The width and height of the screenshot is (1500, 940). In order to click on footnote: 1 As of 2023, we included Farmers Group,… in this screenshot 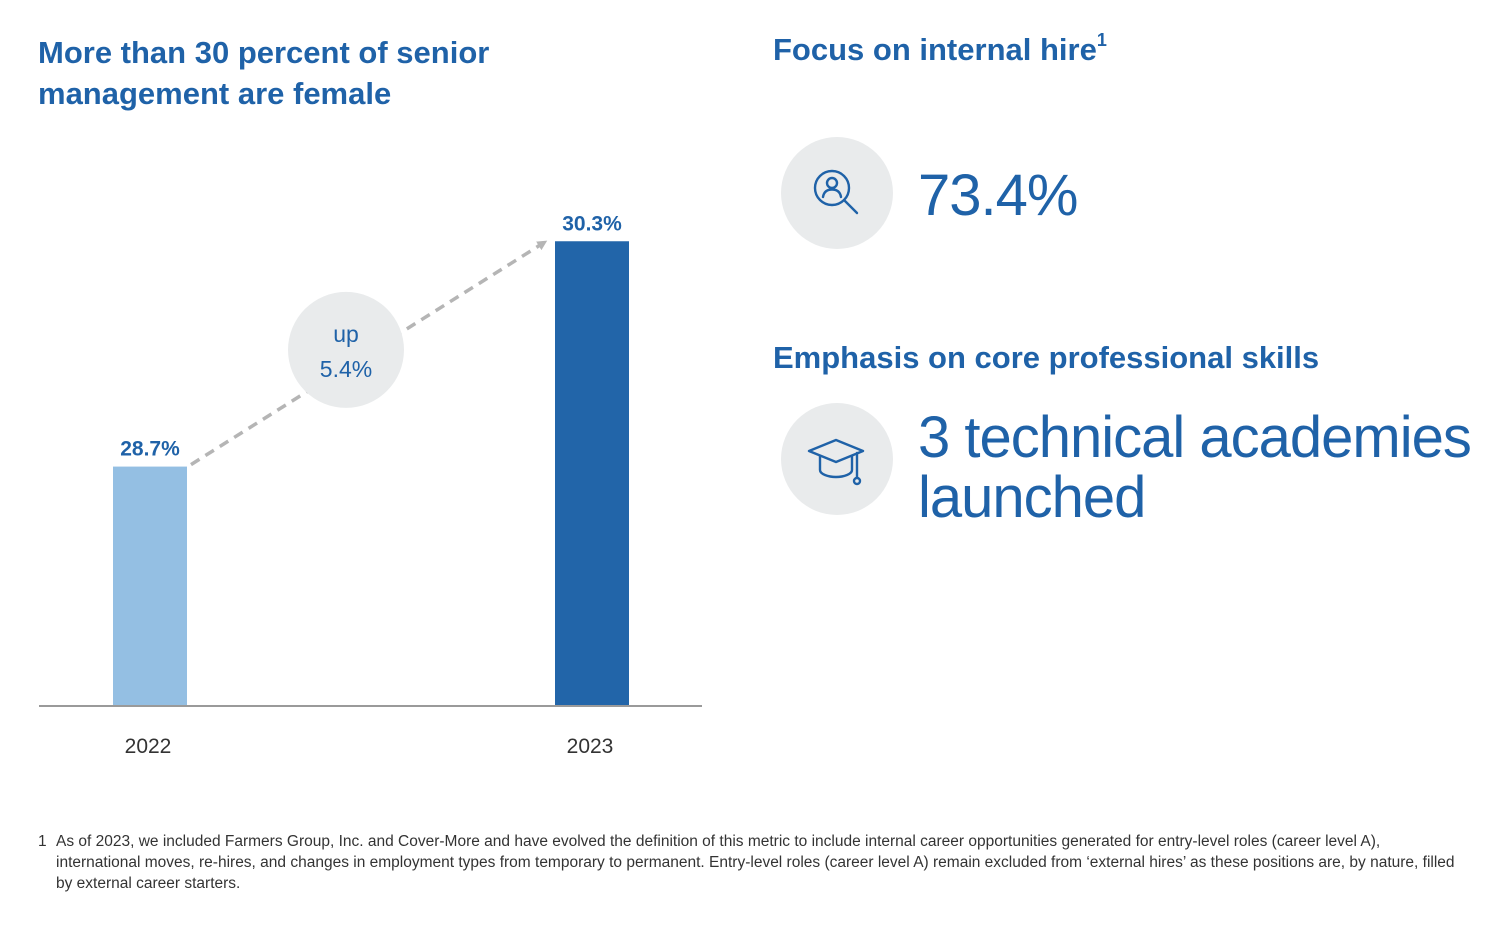, I will do `click(753, 862)`.